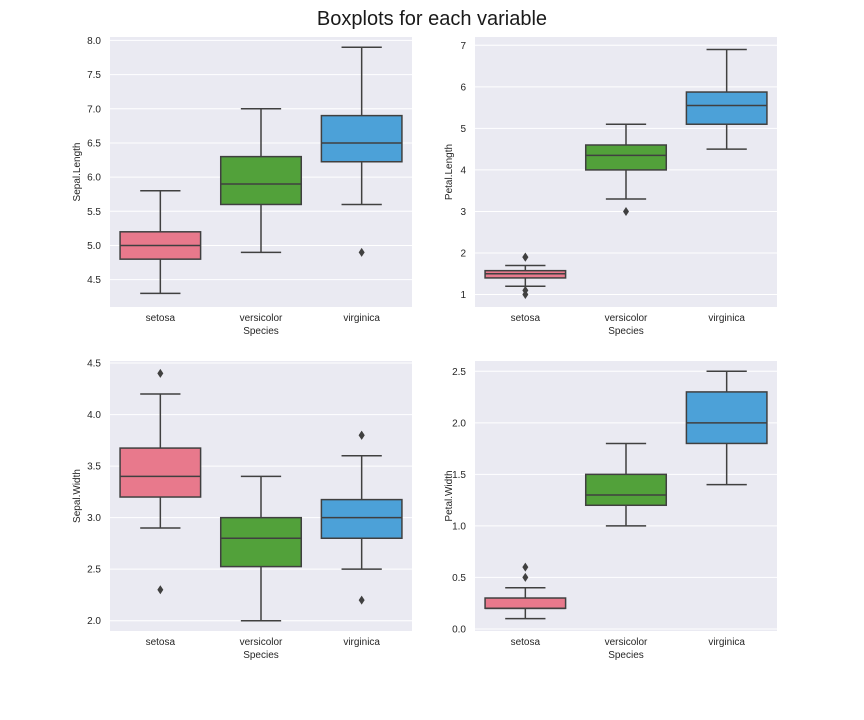  What do you see at coordinates (94, 212) in the screenshot?
I see `y-tick-label: 5.5` at bounding box center [94, 212].